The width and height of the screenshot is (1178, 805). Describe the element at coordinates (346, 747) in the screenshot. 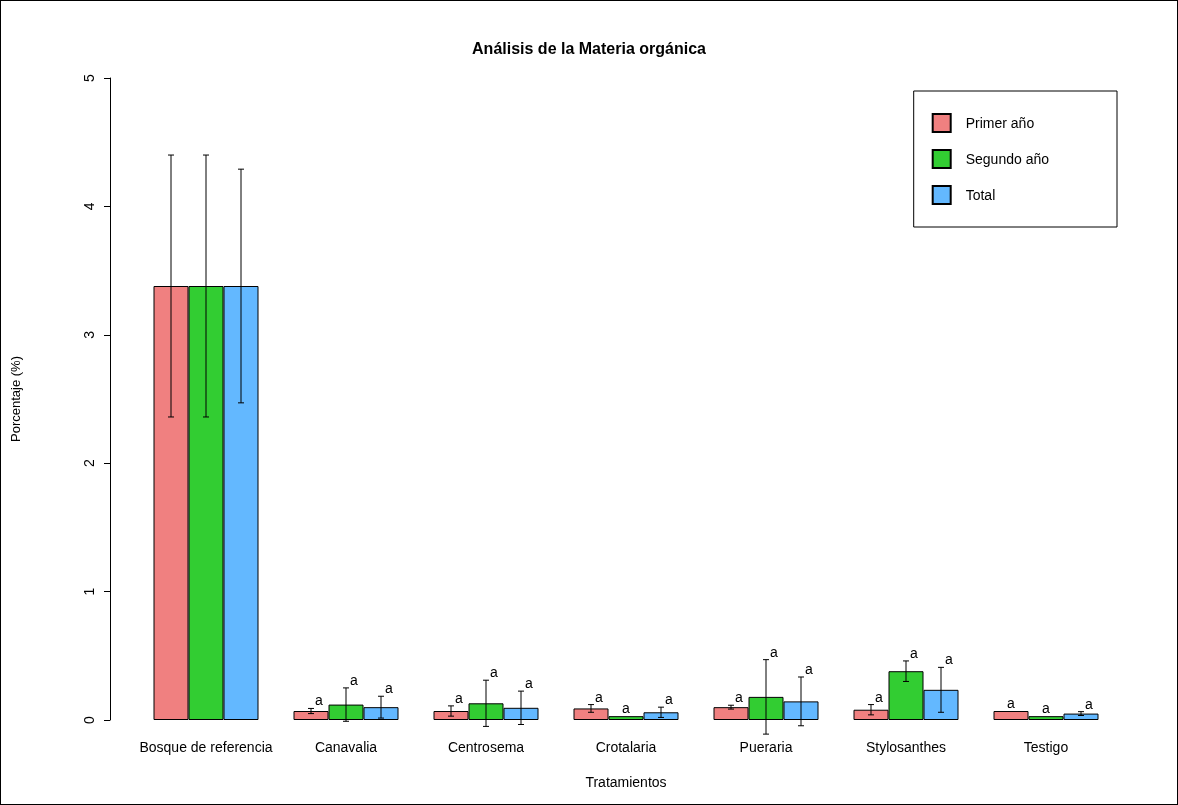

I see `x-tick-label: Canavalia` at that location.